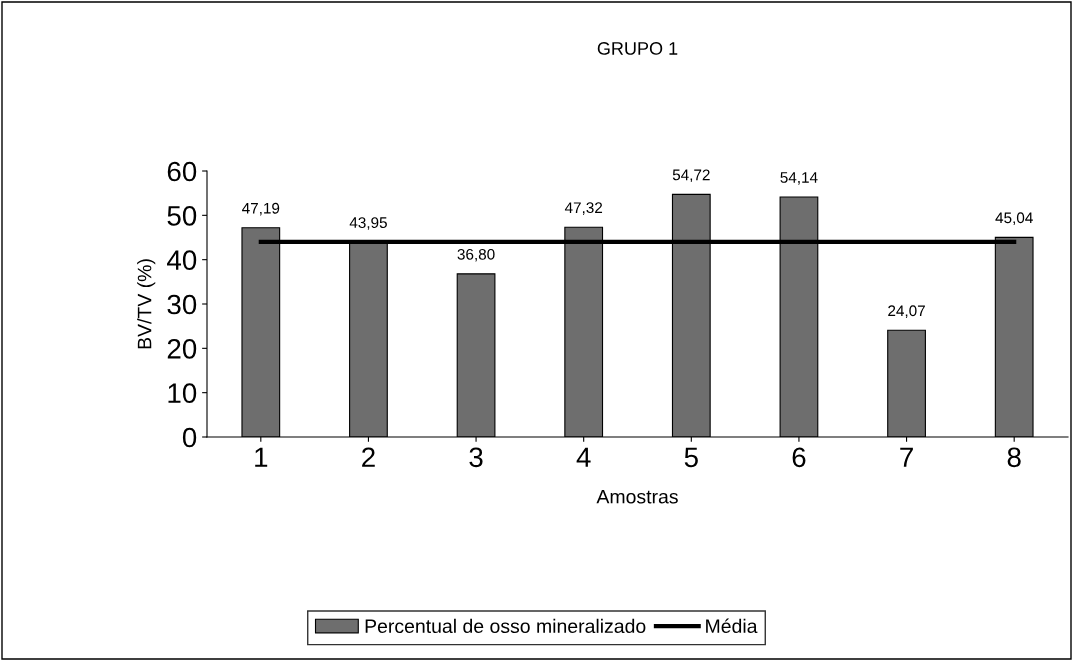 This screenshot has width=1073, height=661. Describe the element at coordinates (1014, 218) in the screenshot. I see `data-label: 45,04` at that location.